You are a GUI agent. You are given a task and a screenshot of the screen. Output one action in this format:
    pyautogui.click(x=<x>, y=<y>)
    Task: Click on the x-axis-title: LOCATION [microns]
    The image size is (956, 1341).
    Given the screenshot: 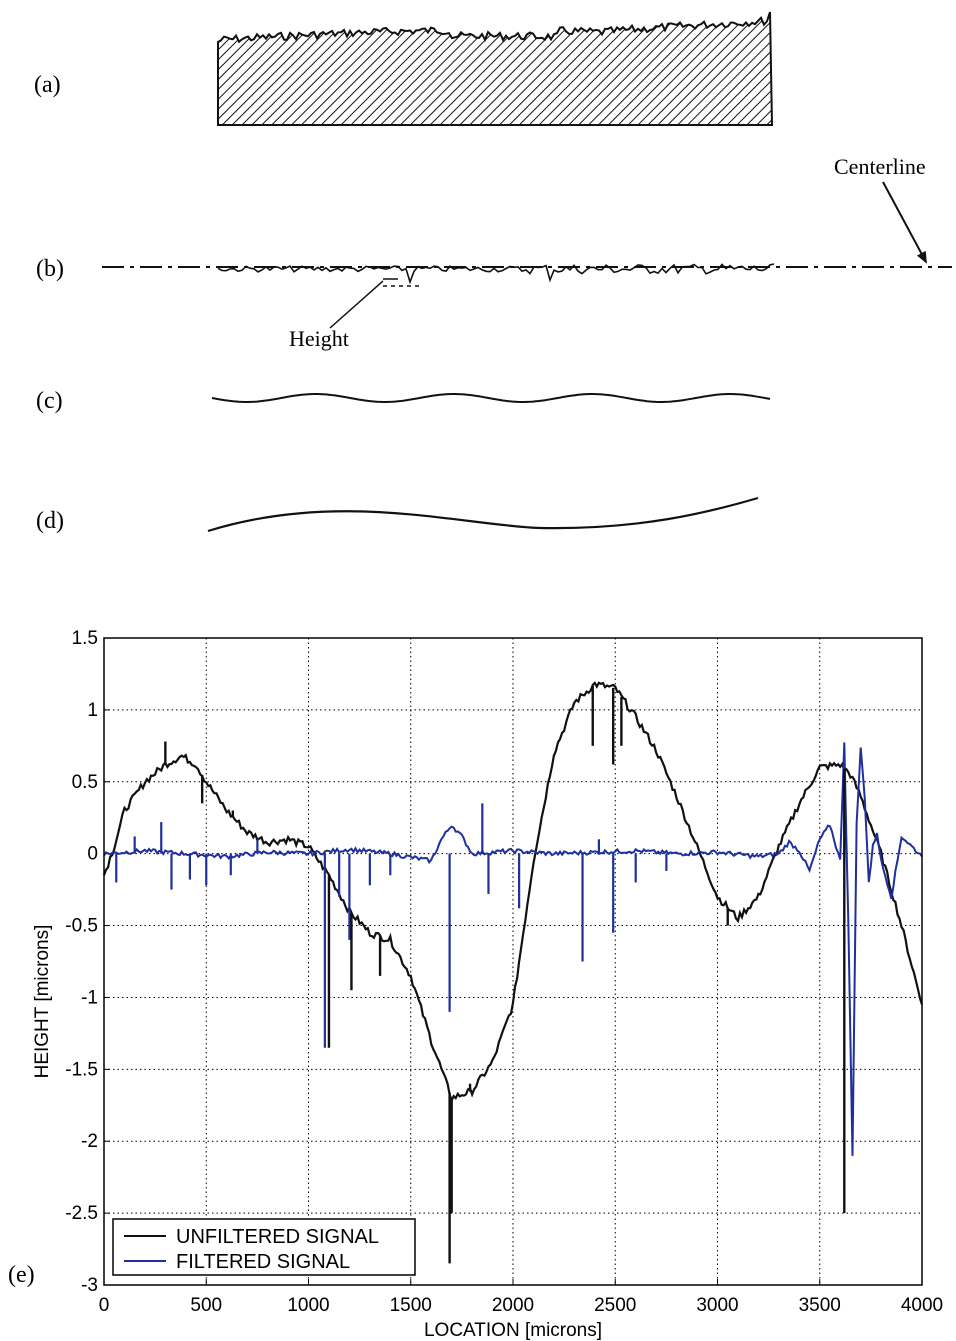 What is the action you would take?
    pyautogui.click(x=513, y=1330)
    